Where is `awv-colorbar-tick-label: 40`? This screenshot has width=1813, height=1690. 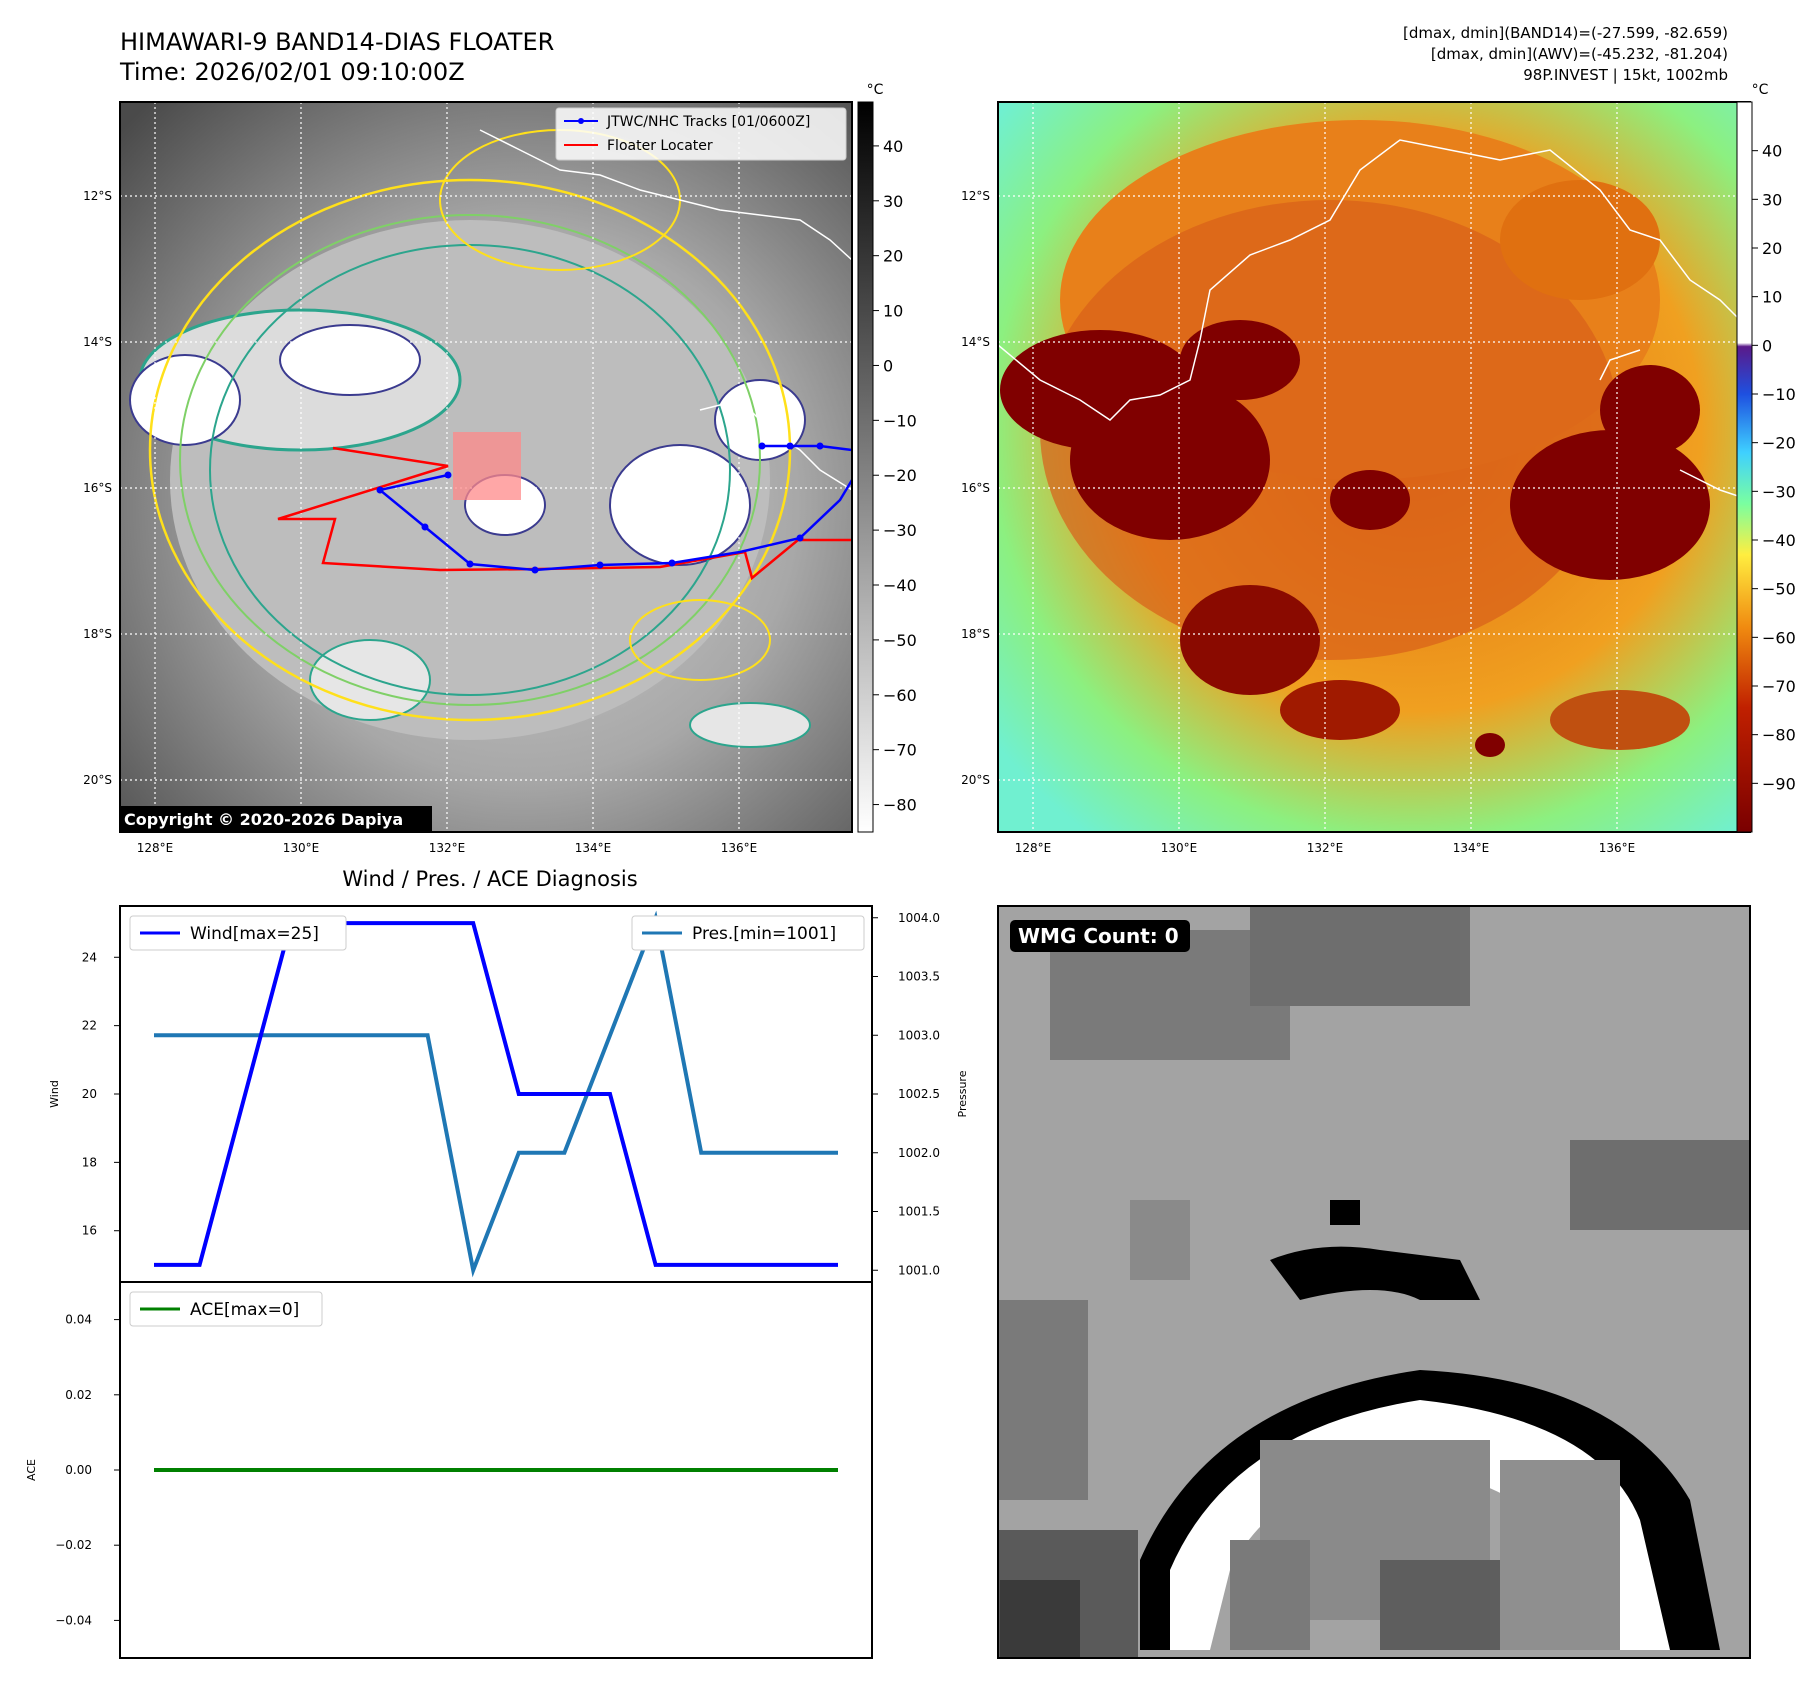
awv-colorbar-tick-label: 40 is located at coordinates (1772, 151).